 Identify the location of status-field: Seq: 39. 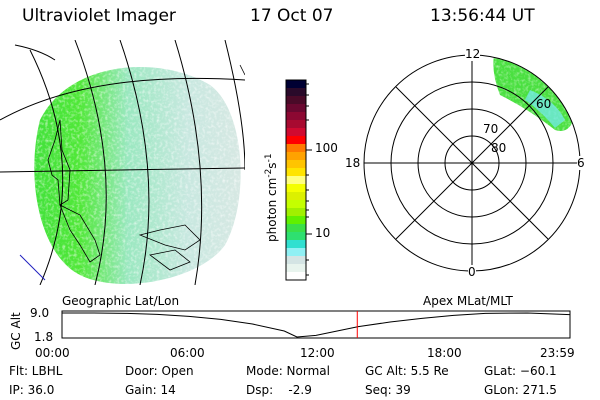
(388, 390).